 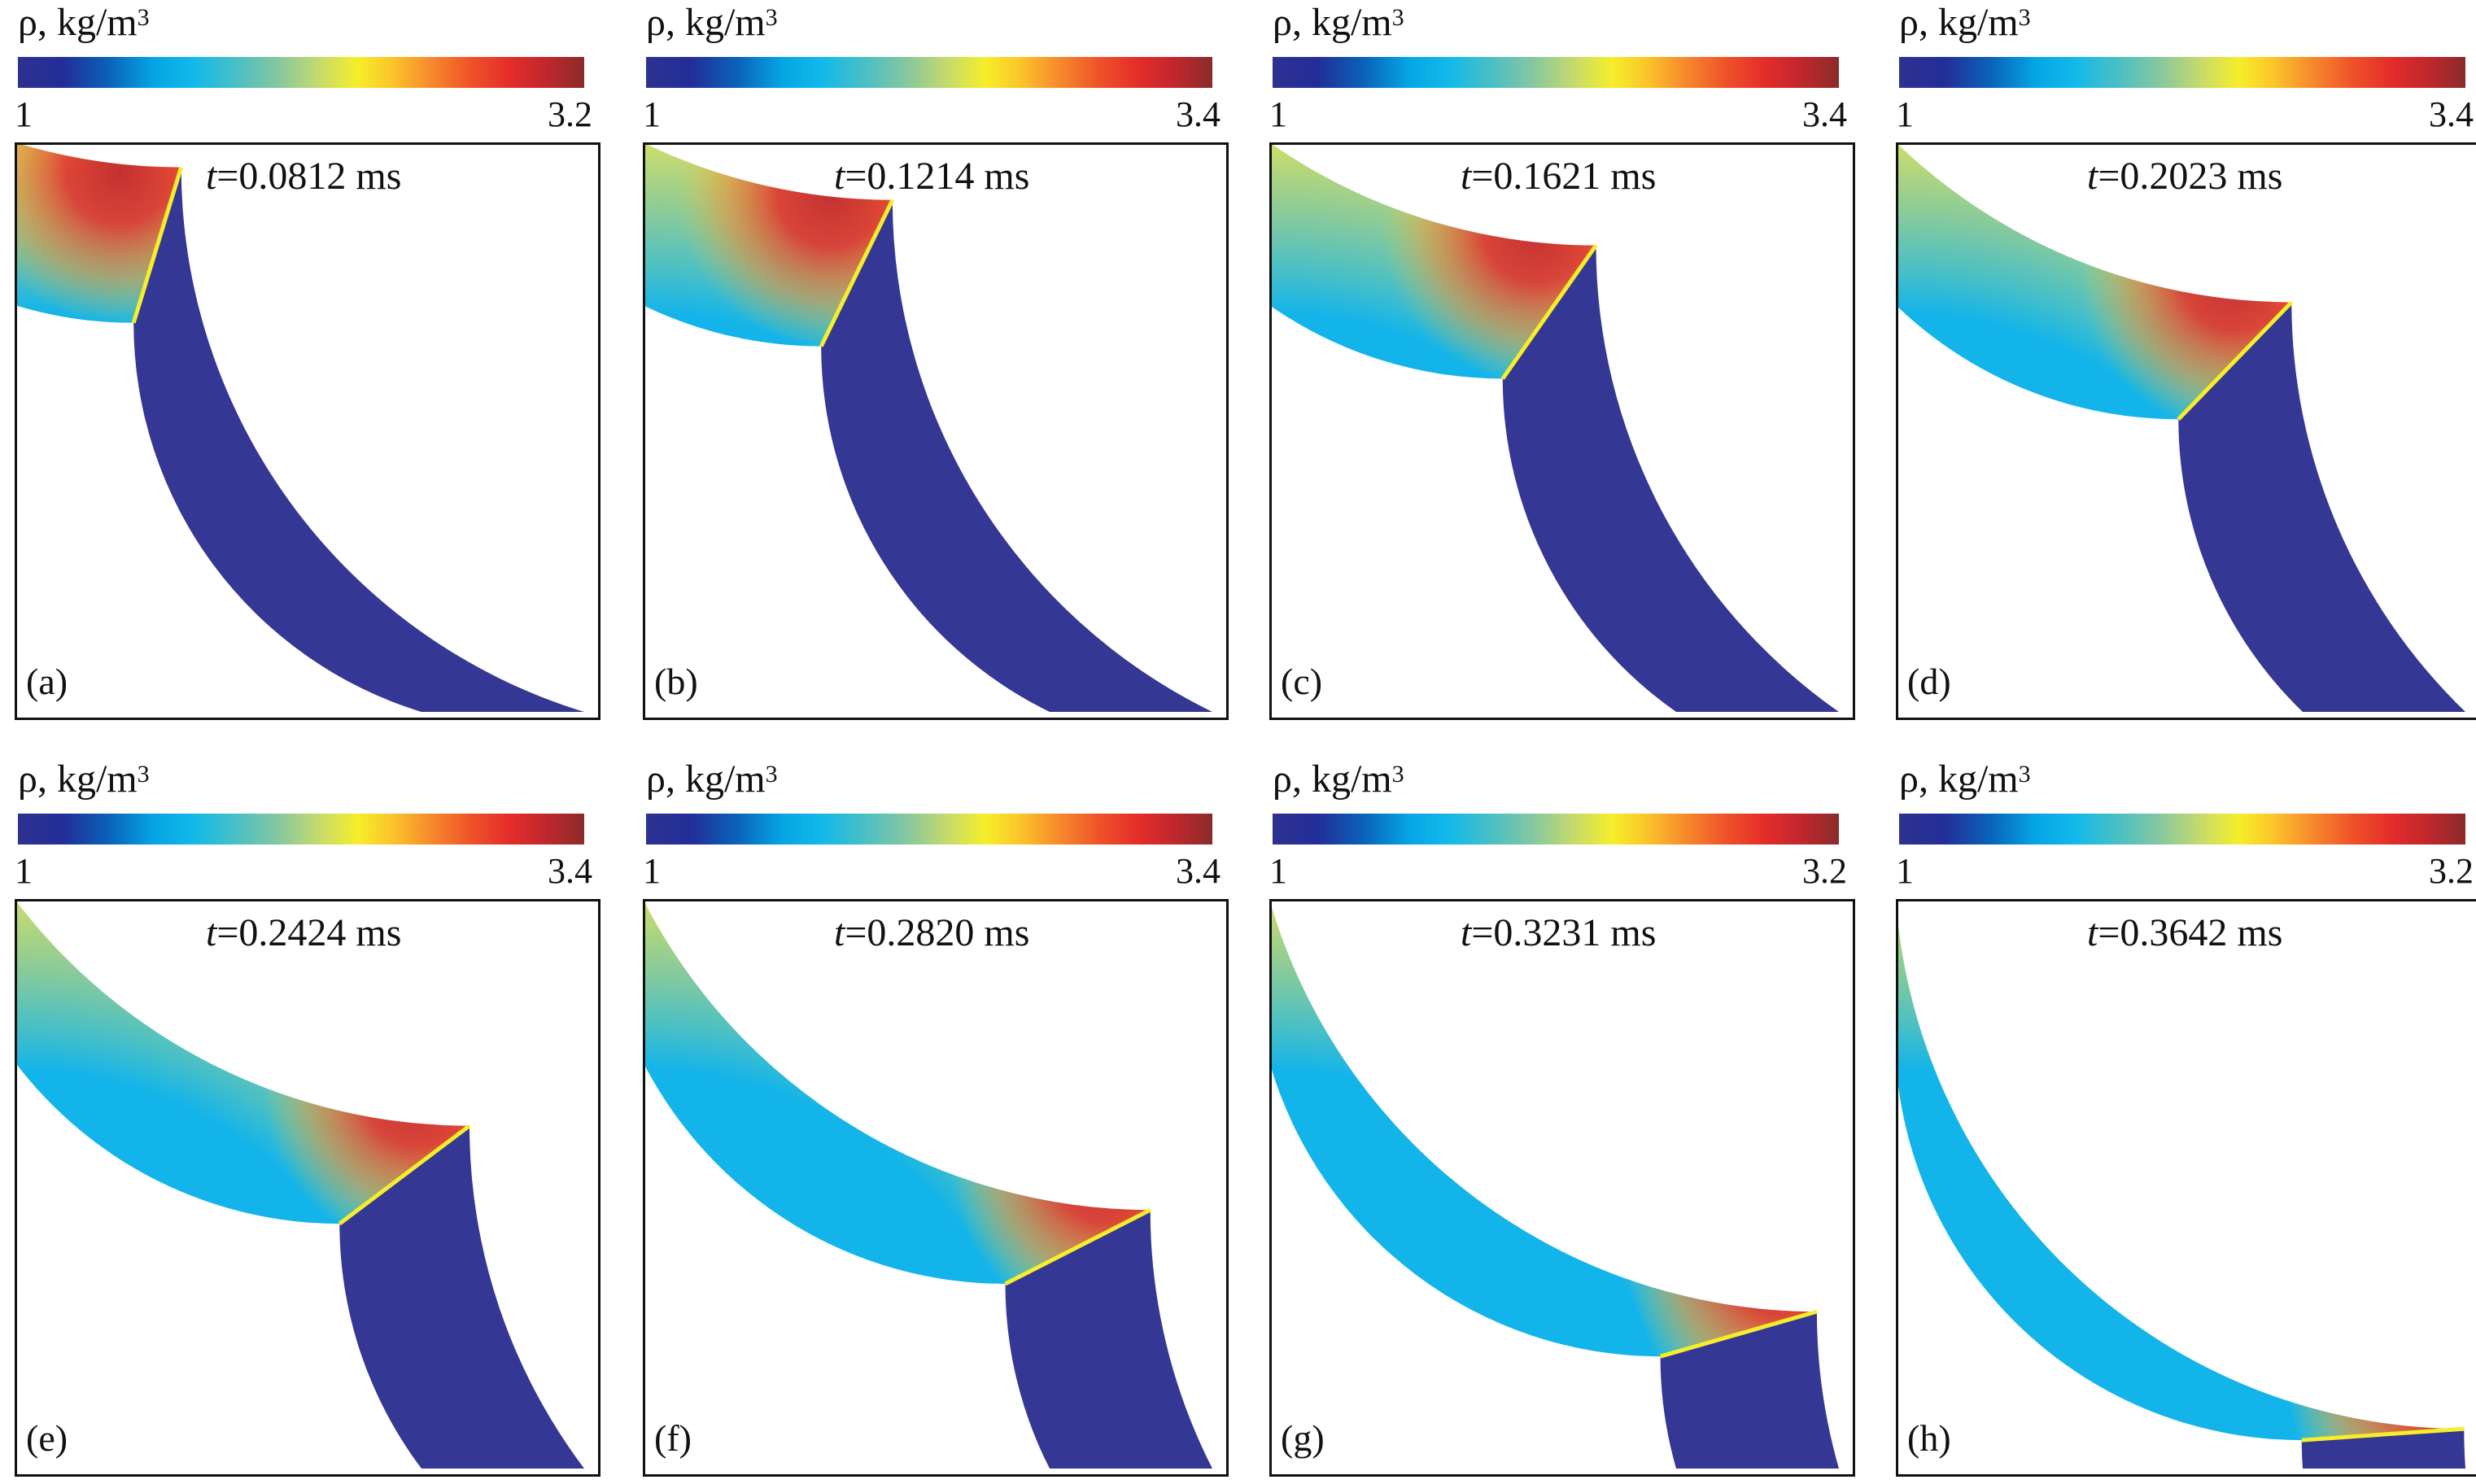 I want to click on contour-panel-c: ρ, kg/m3 1 3.4 t=0.1621 ms (c), so click(x=1570, y=362).